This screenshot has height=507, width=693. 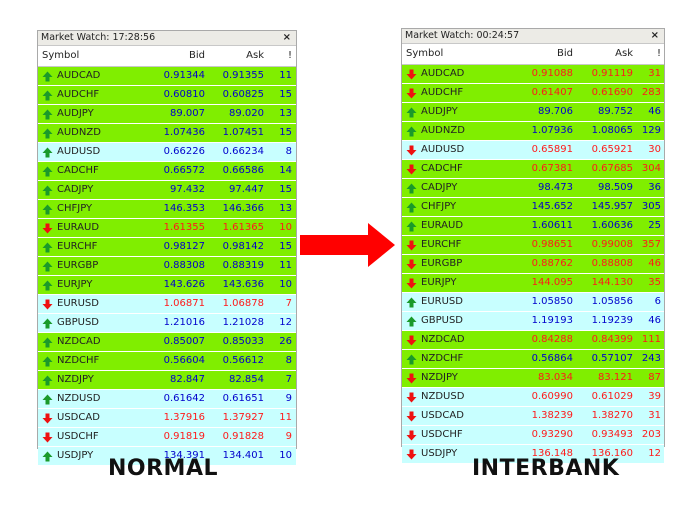 I want to click on symbol-cell: EURCHF, so click(x=457, y=245).